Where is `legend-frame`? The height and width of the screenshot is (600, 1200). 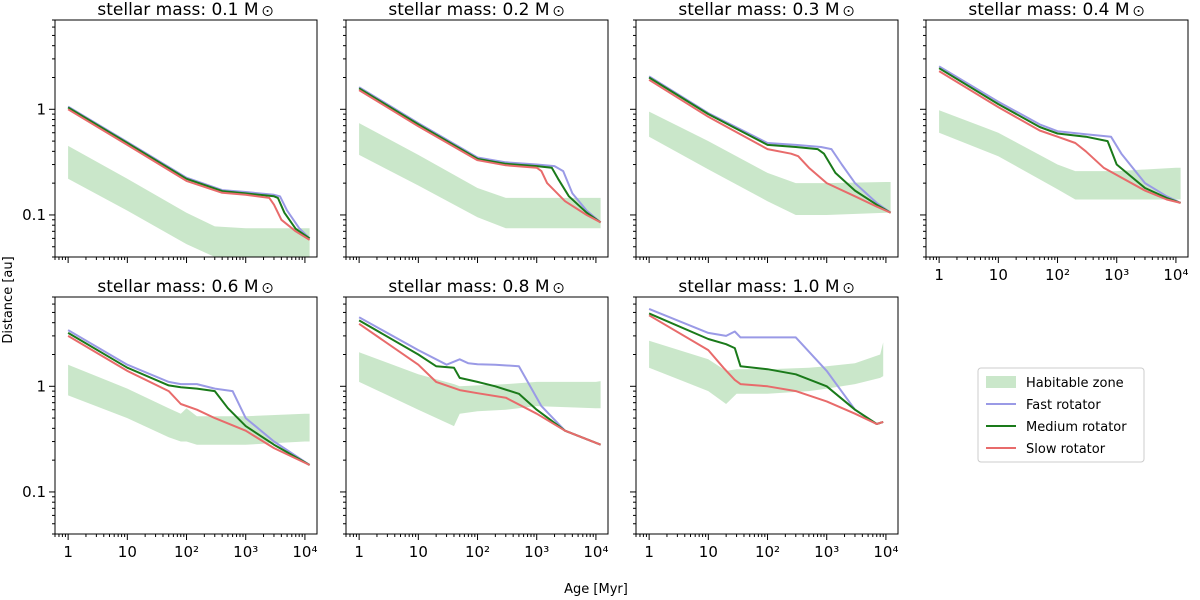 legend-frame is located at coordinates (1061, 415).